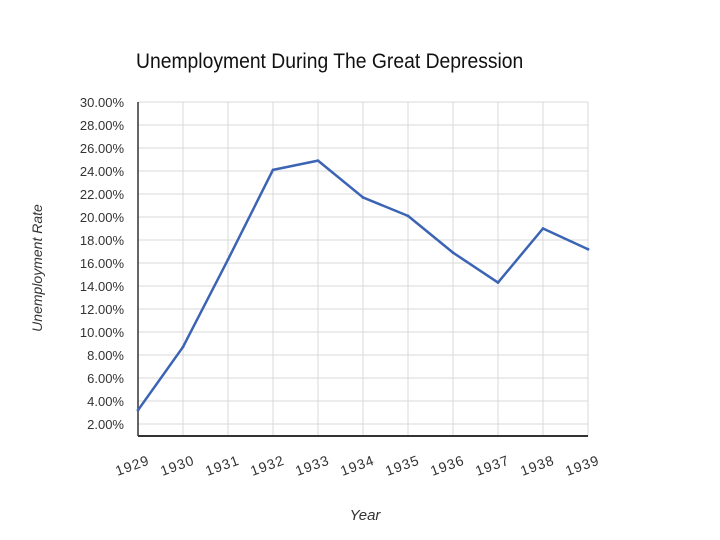 The height and width of the screenshot is (540, 720). I want to click on y-tick-label: 28.00%, so click(102, 125).